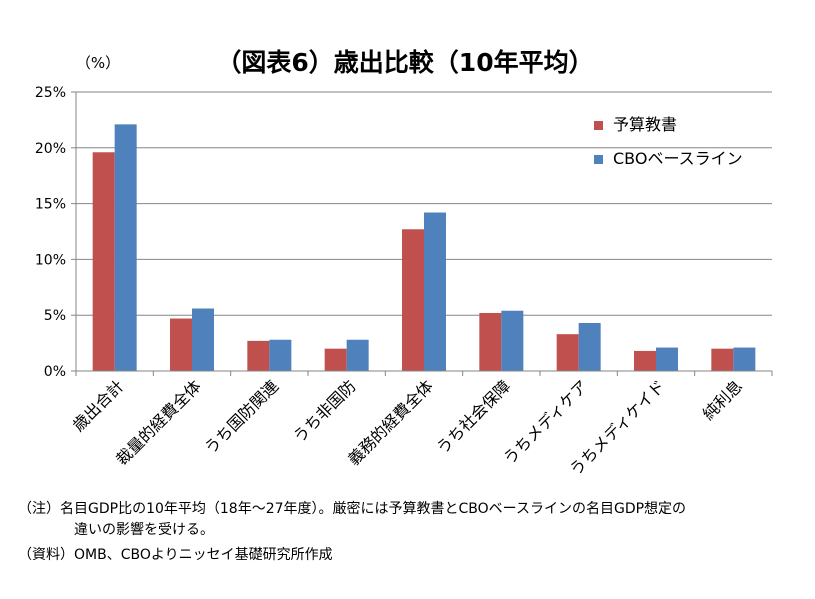 This screenshot has height=599, width=815. I want to click on chart-title: （図表6）歳出比較（10年平均）, so click(404, 62).